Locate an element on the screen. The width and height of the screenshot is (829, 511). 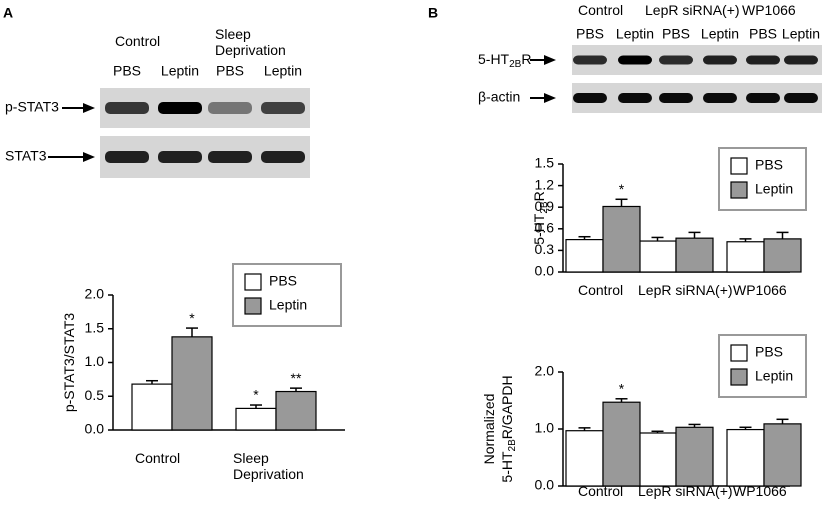
blot-row-label-part: 2B is located at coordinates (515, 64).